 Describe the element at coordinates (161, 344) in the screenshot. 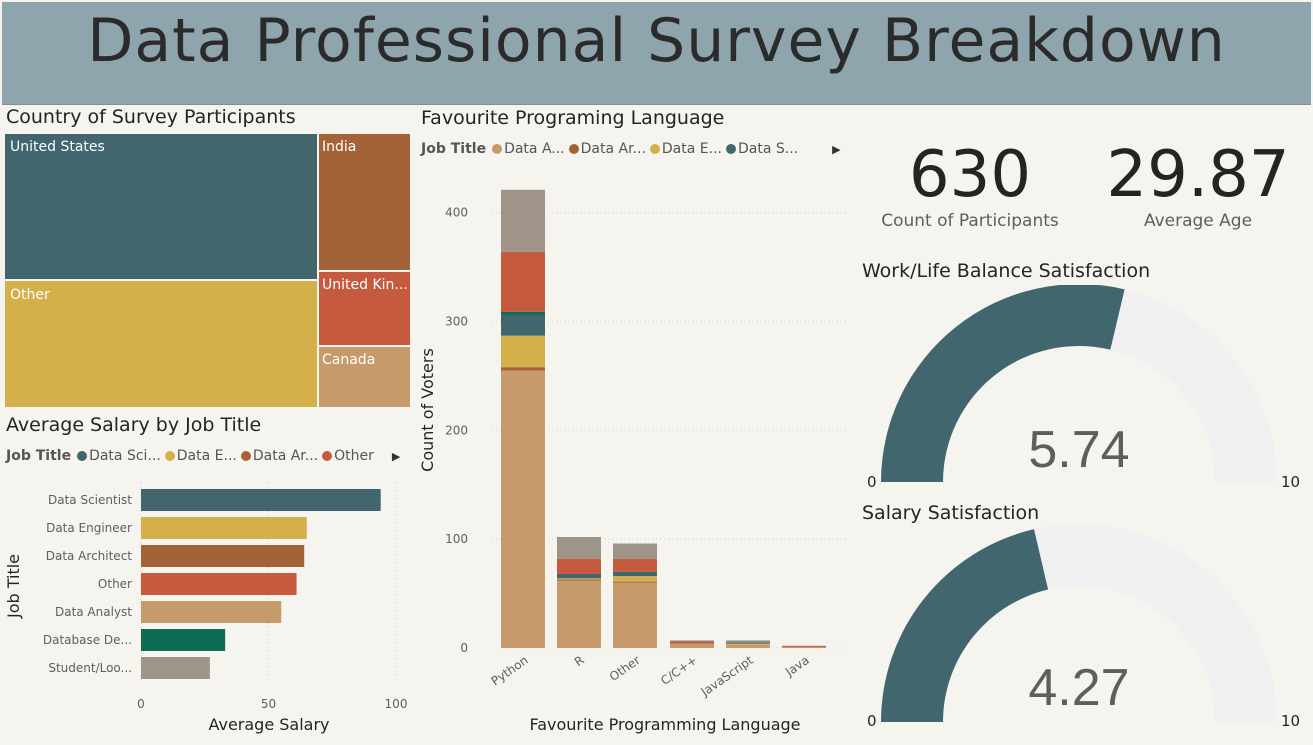

I see `treemap-cell-other: Other` at that location.